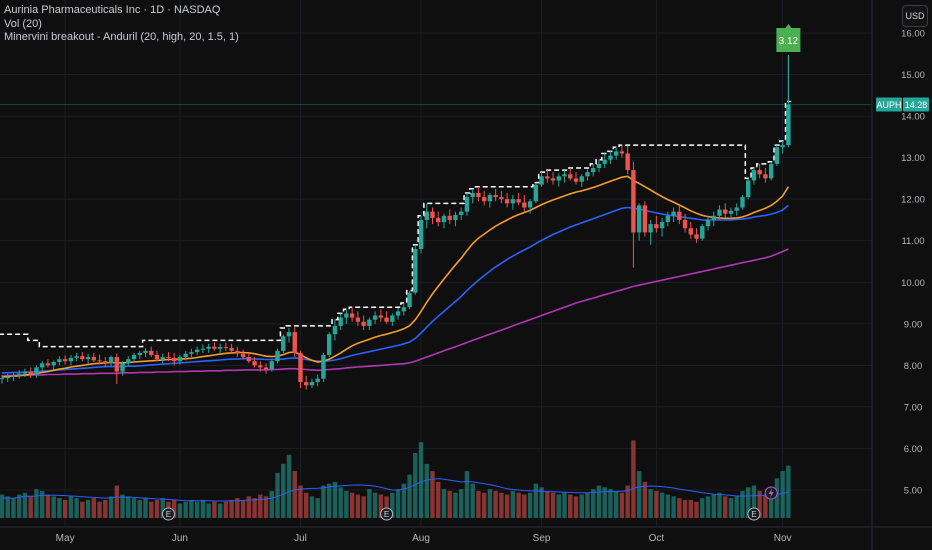 Image resolution: width=932 pixels, height=550 pixels. I want to click on time-tick-label: Oct, so click(657, 538).